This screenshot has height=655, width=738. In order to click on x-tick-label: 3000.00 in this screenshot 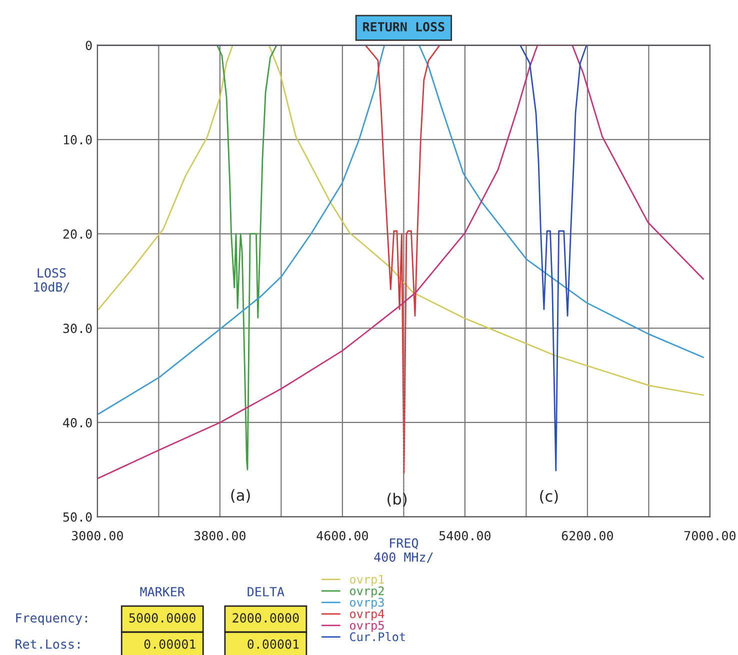, I will do `click(97, 535)`.